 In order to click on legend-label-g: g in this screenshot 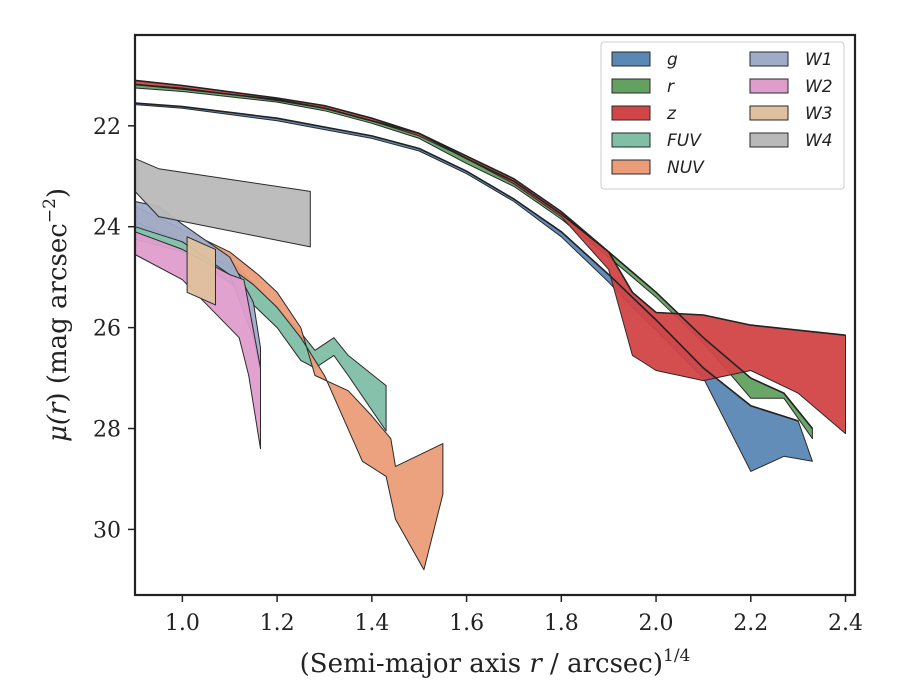, I will do `click(672, 60)`.